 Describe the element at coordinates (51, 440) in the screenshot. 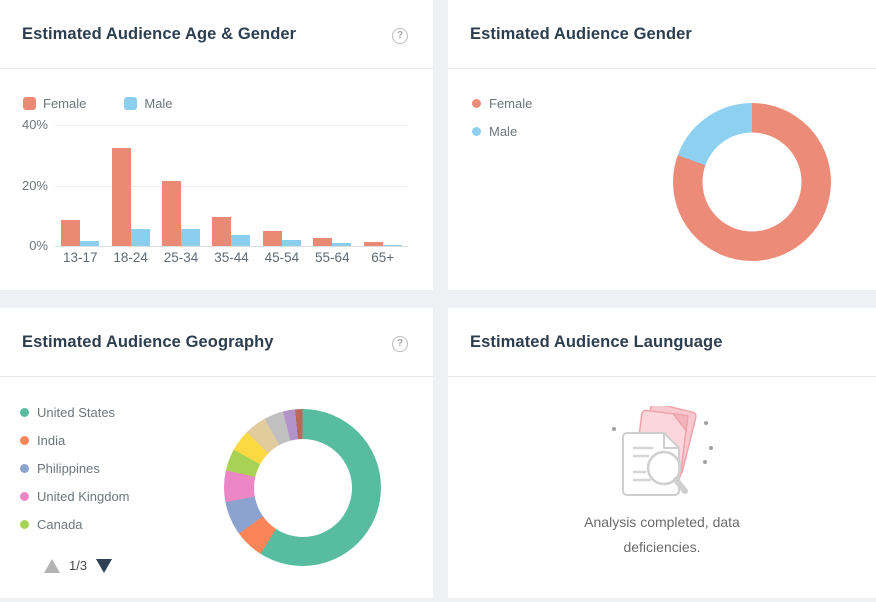

I see `legend-label: India` at that location.